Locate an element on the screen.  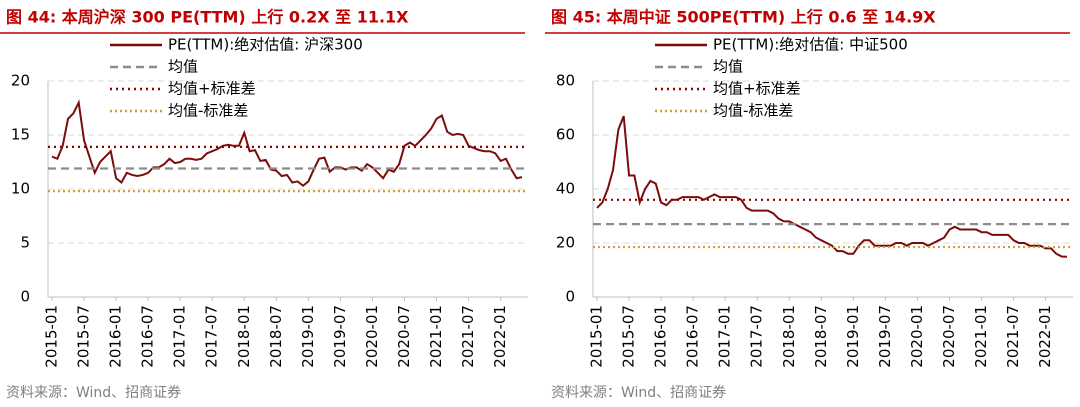
y-tick-label: 60 is located at coordinates (565, 135).